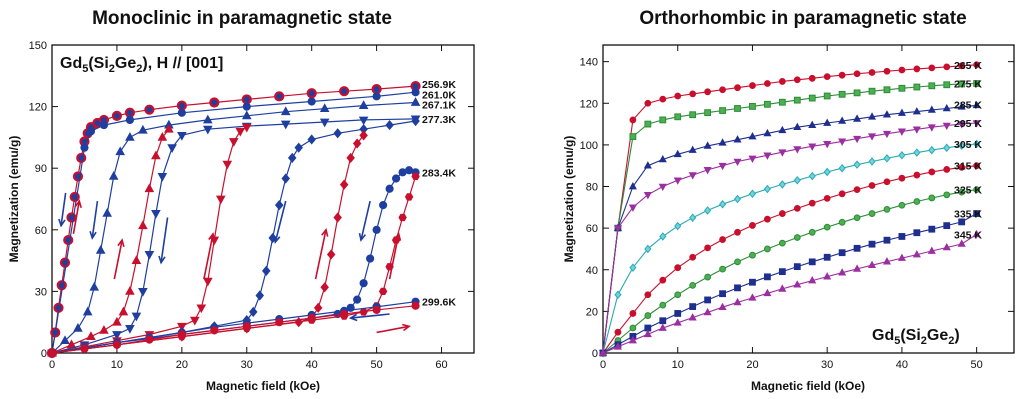 This screenshot has height=399, width=1018. I want to click on monoclinic-x-tick-label: 10, so click(117, 365).